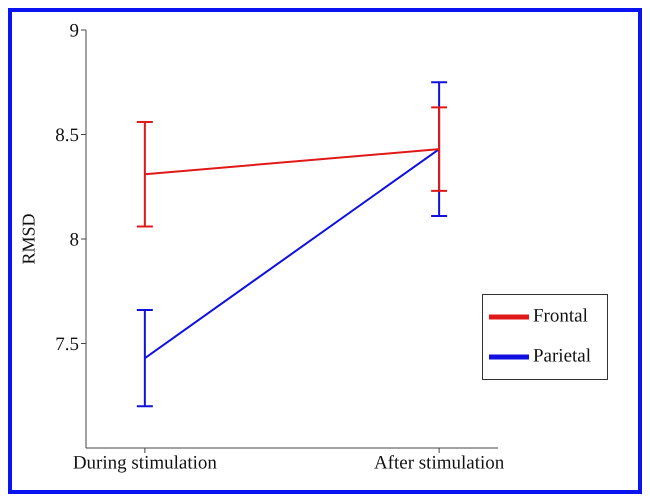 This screenshot has width=650, height=502. What do you see at coordinates (561, 355) in the screenshot?
I see `legend-label: Parietal` at bounding box center [561, 355].